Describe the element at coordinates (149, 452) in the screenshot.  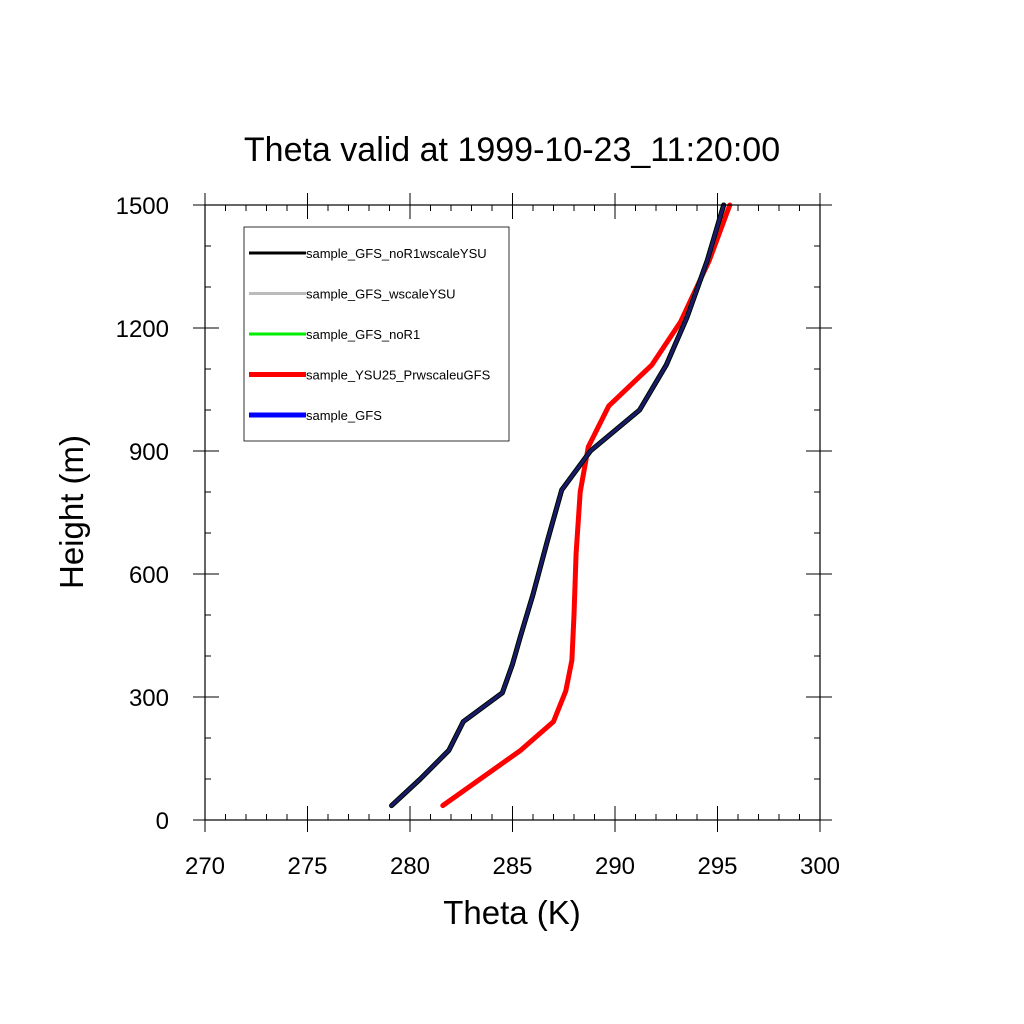
I see `y-tick-label: 900` at that location.